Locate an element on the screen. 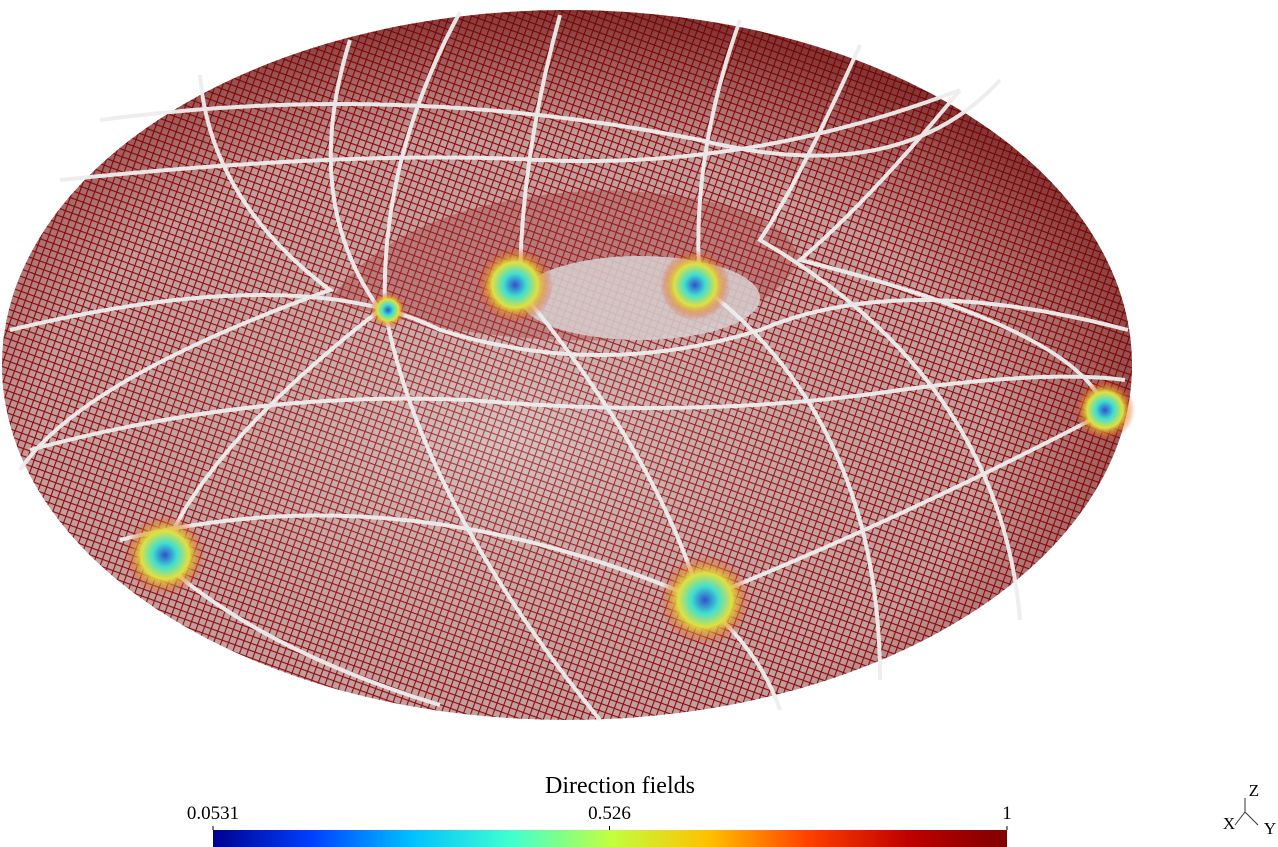 The height and width of the screenshot is (847, 1278). axes-triad is located at coordinates (1246, 812).